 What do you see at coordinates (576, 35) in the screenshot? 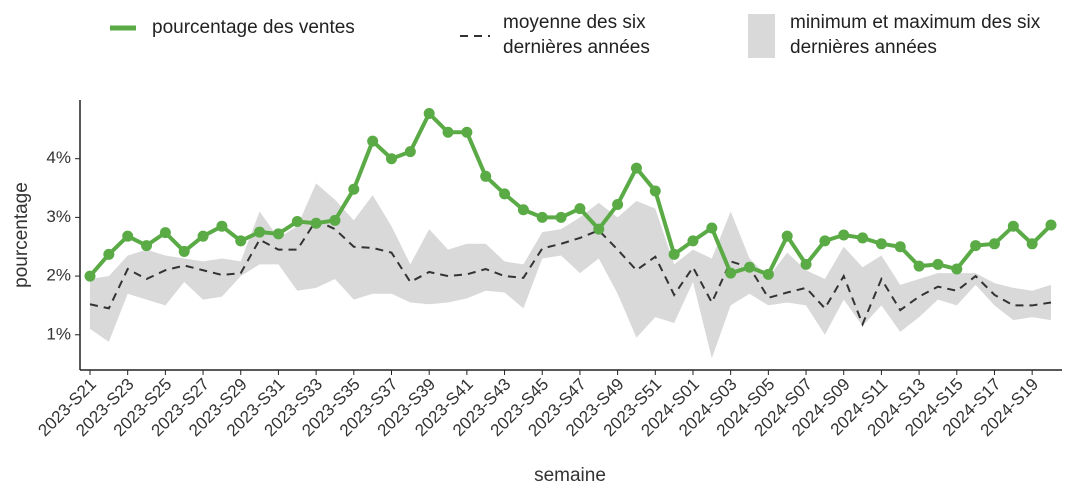
I see `legend-label: moyenne des six dernières années` at bounding box center [576, 35].